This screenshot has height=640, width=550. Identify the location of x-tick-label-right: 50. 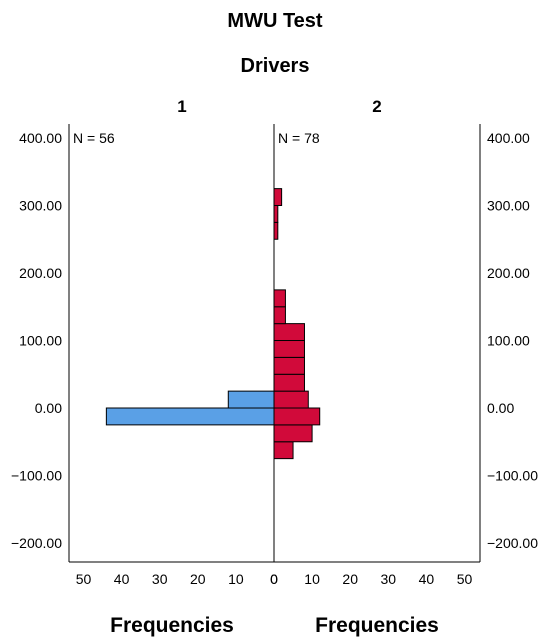
(465, 579).